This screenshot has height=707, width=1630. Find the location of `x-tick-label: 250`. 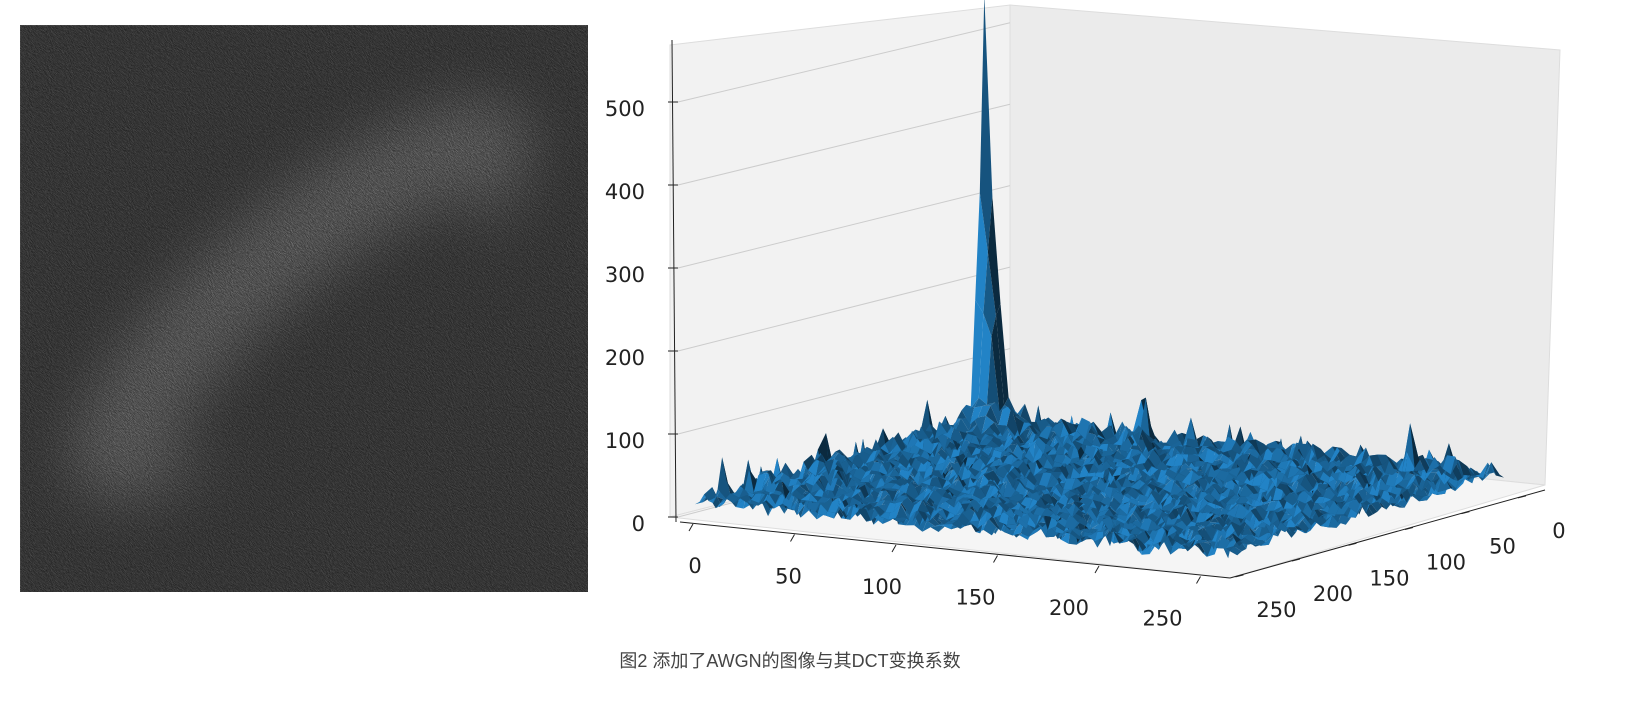

x-tick-label: 250 is located at coordinates (1162, 619).